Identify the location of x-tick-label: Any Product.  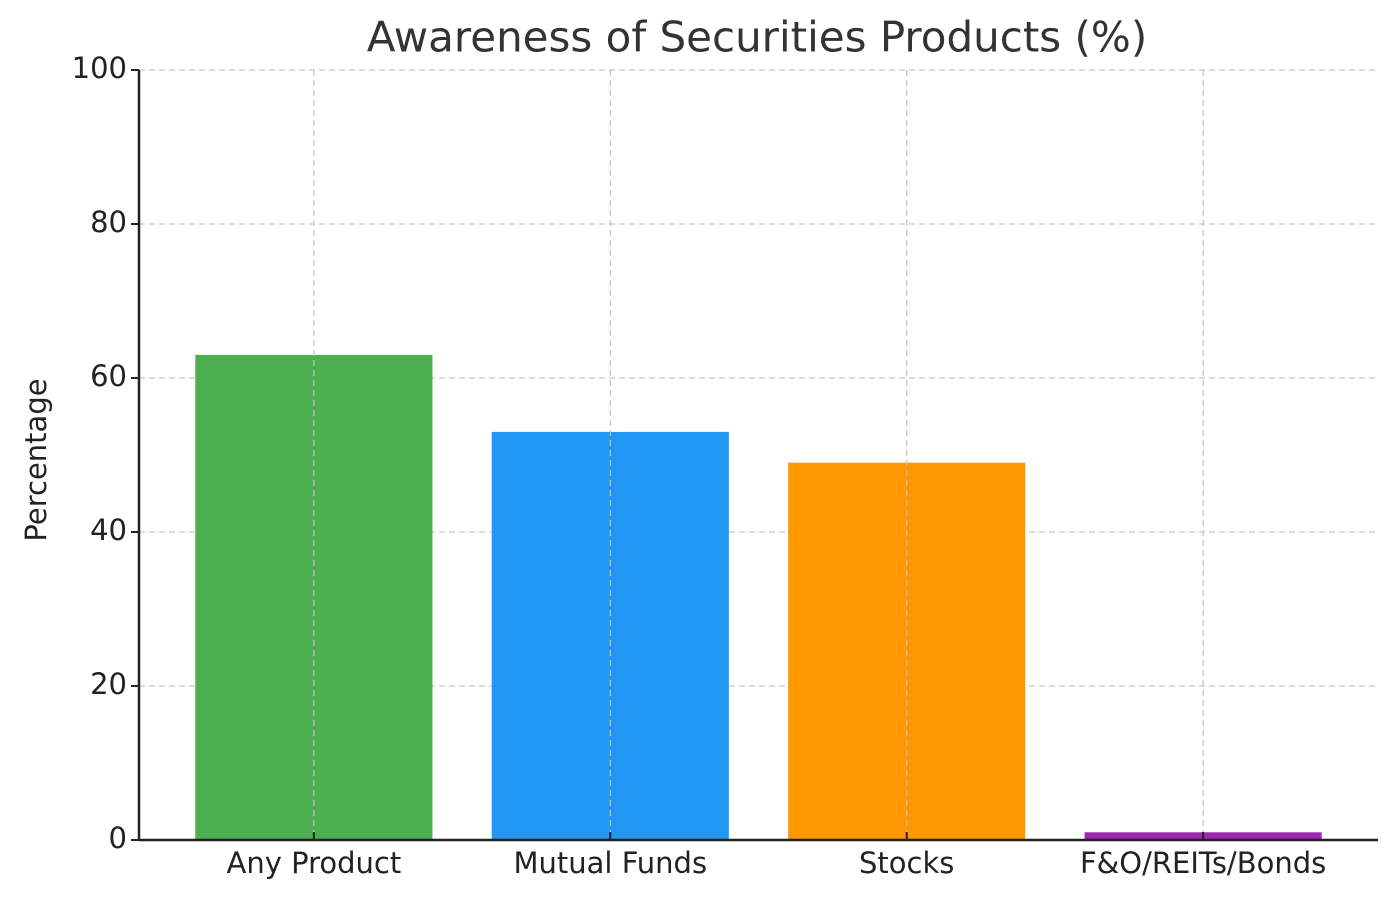
(314, 863).